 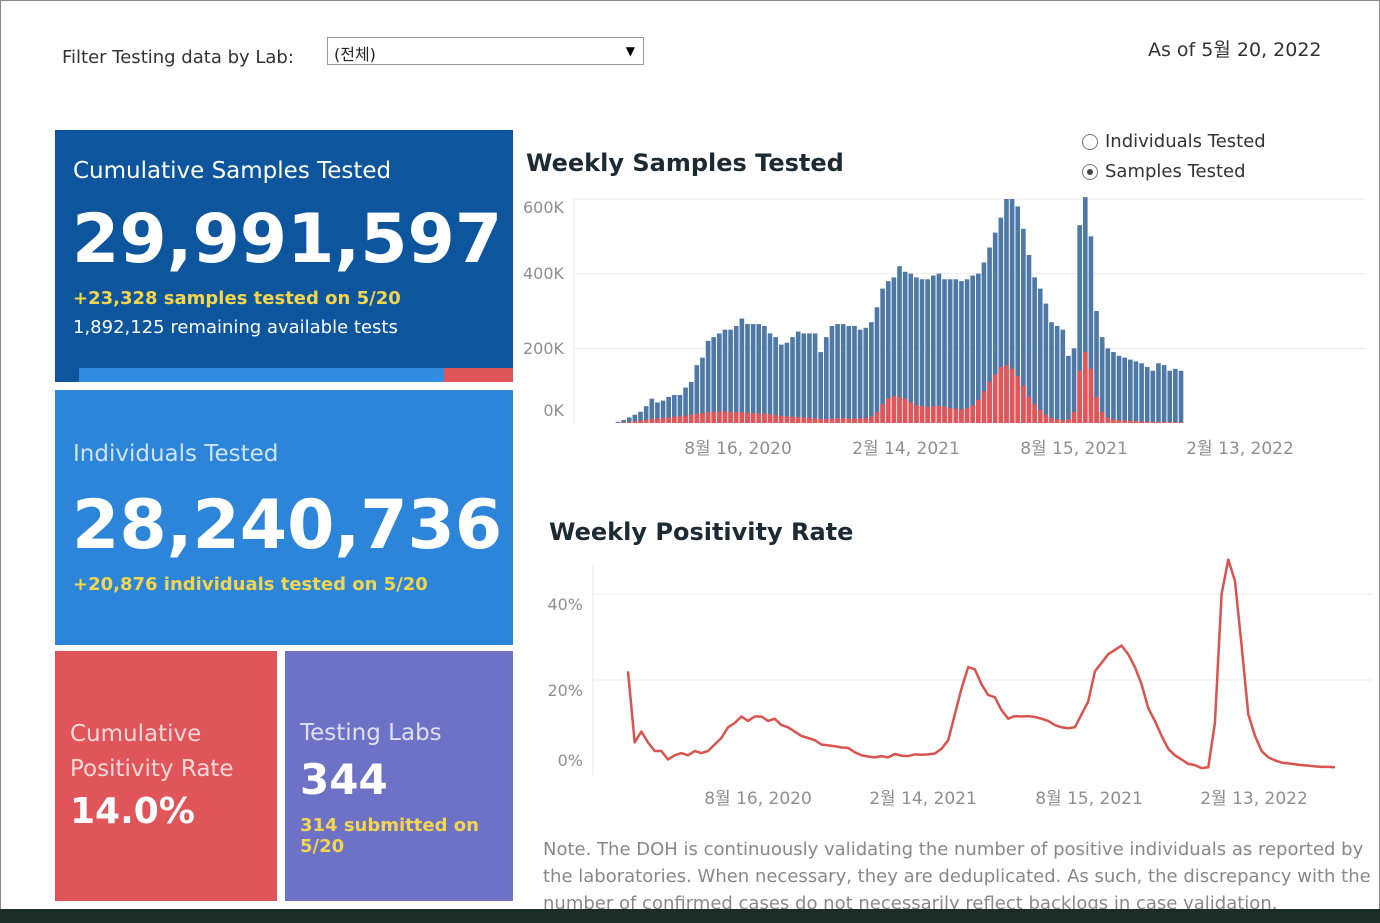 What do you see at coordinates (136, 734) in the screenshot?
I see `positivity-title-line1: Cumulative` at bounding box center [136, 734].